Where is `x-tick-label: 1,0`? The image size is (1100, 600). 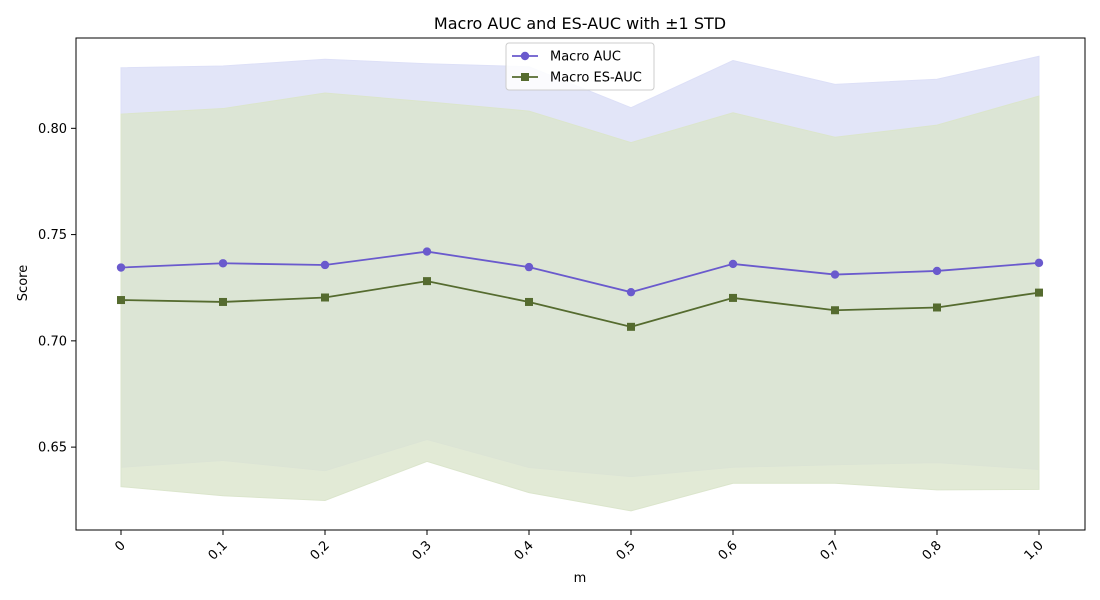
x-tick-label: 1,0 is located at coordinates (1034, 550).